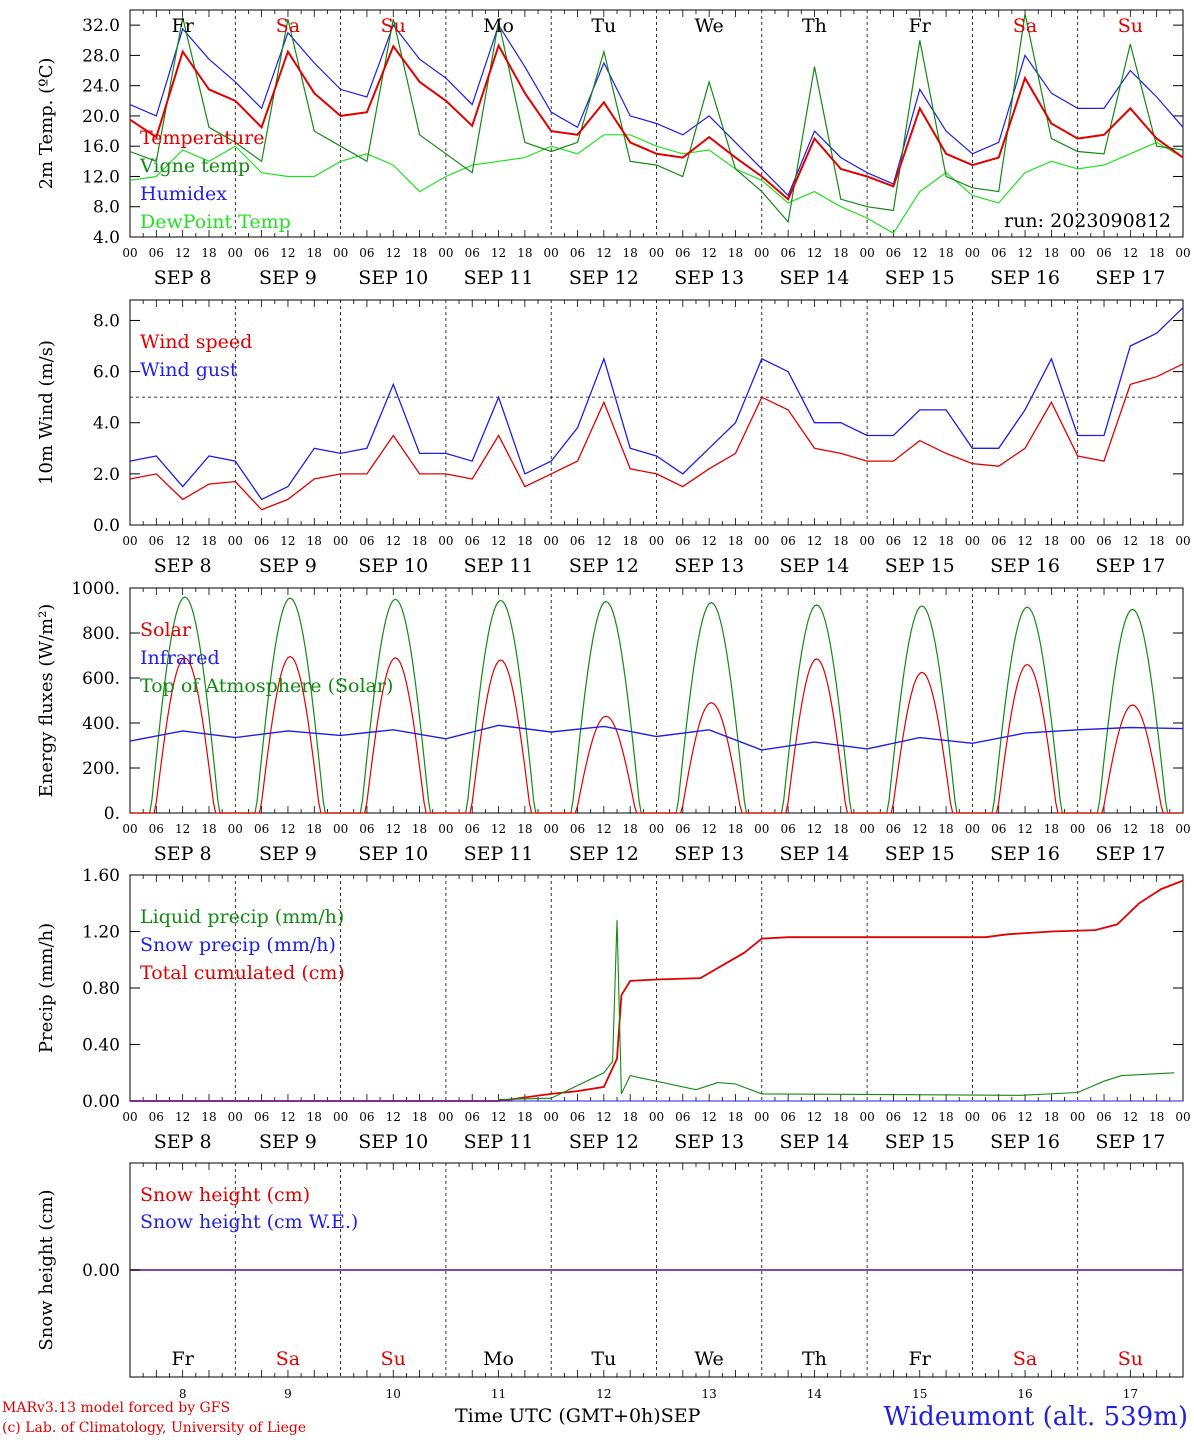 The image size is (1194, 1440). Describe the element at coordinates (225, 1195) in the screenshot. I see `legend-snow-height-cm-: Snow height (cm)` at that location.